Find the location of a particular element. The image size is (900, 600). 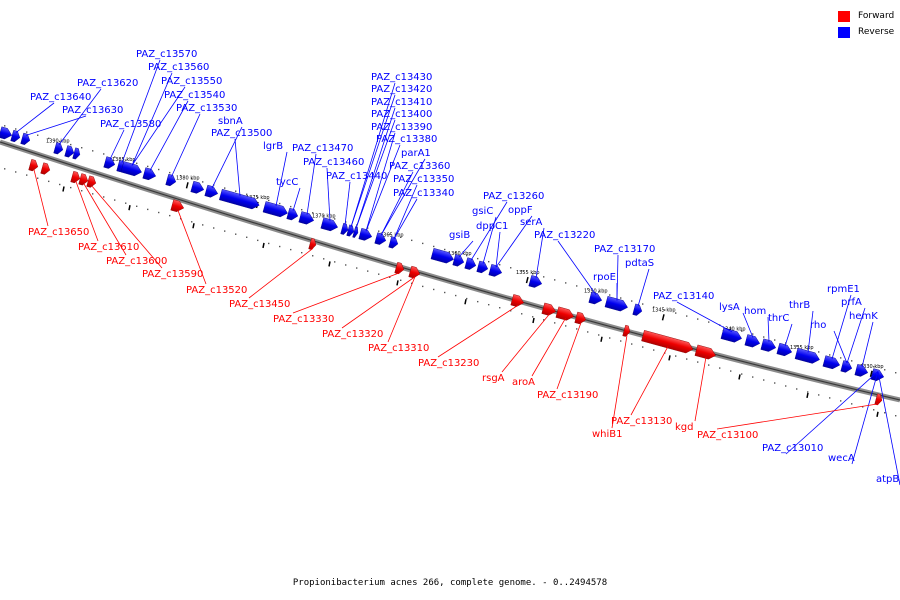

reverse-gene-label: oppF is located at coordinates (520, 210).